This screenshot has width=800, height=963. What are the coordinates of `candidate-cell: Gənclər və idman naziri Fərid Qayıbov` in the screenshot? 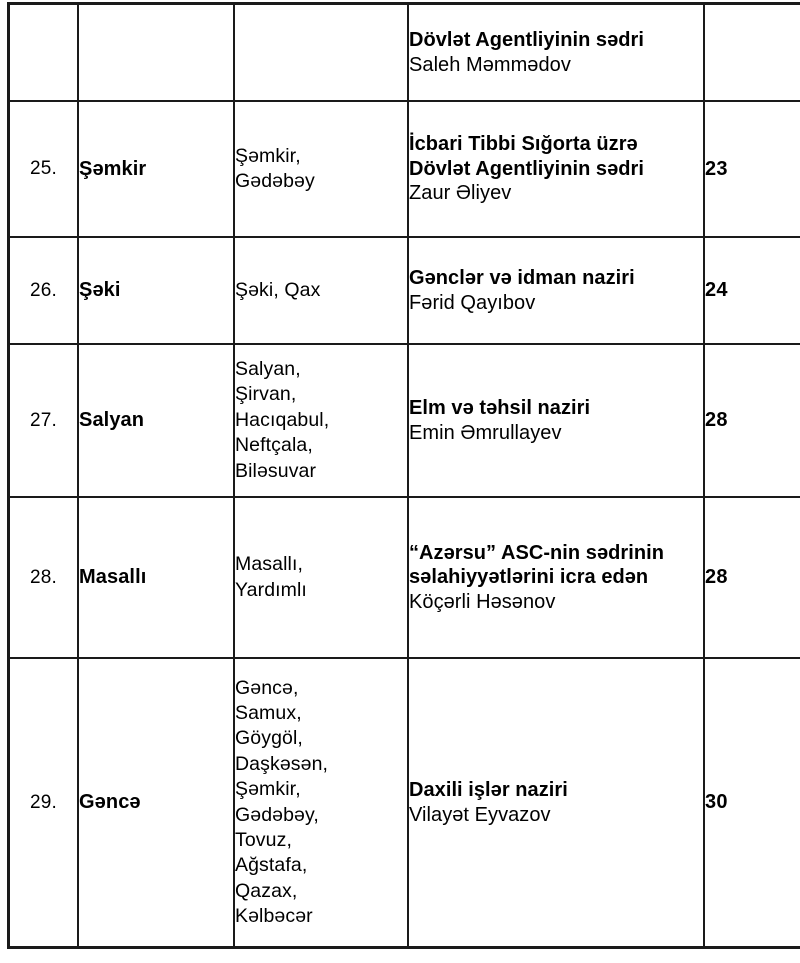 It's located at (556, 290).